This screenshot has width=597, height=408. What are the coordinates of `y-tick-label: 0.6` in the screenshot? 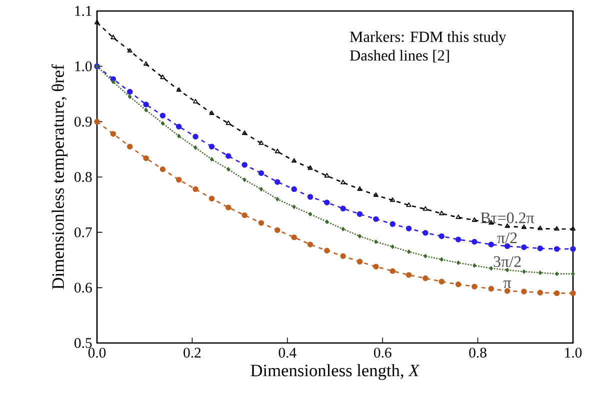 It's located at (83, 287).